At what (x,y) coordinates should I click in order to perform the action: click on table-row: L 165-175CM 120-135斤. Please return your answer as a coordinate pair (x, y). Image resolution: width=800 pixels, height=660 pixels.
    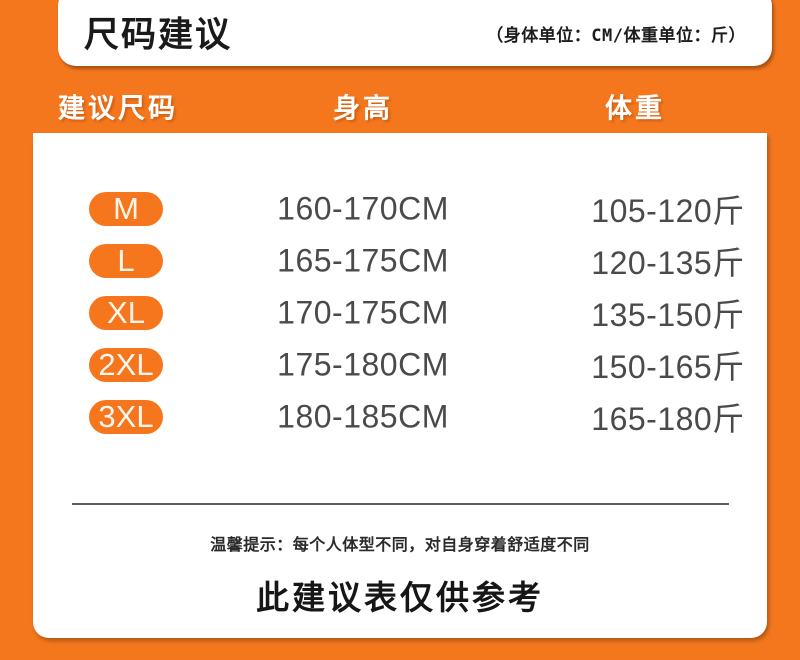
    Looking at the image, I should click on (400, 261).